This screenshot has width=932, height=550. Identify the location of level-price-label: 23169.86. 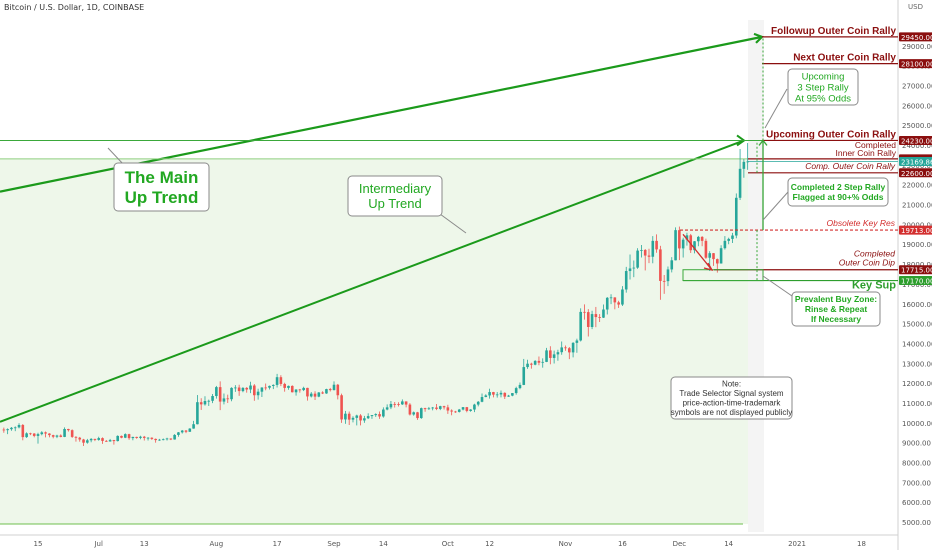
(916, 162).